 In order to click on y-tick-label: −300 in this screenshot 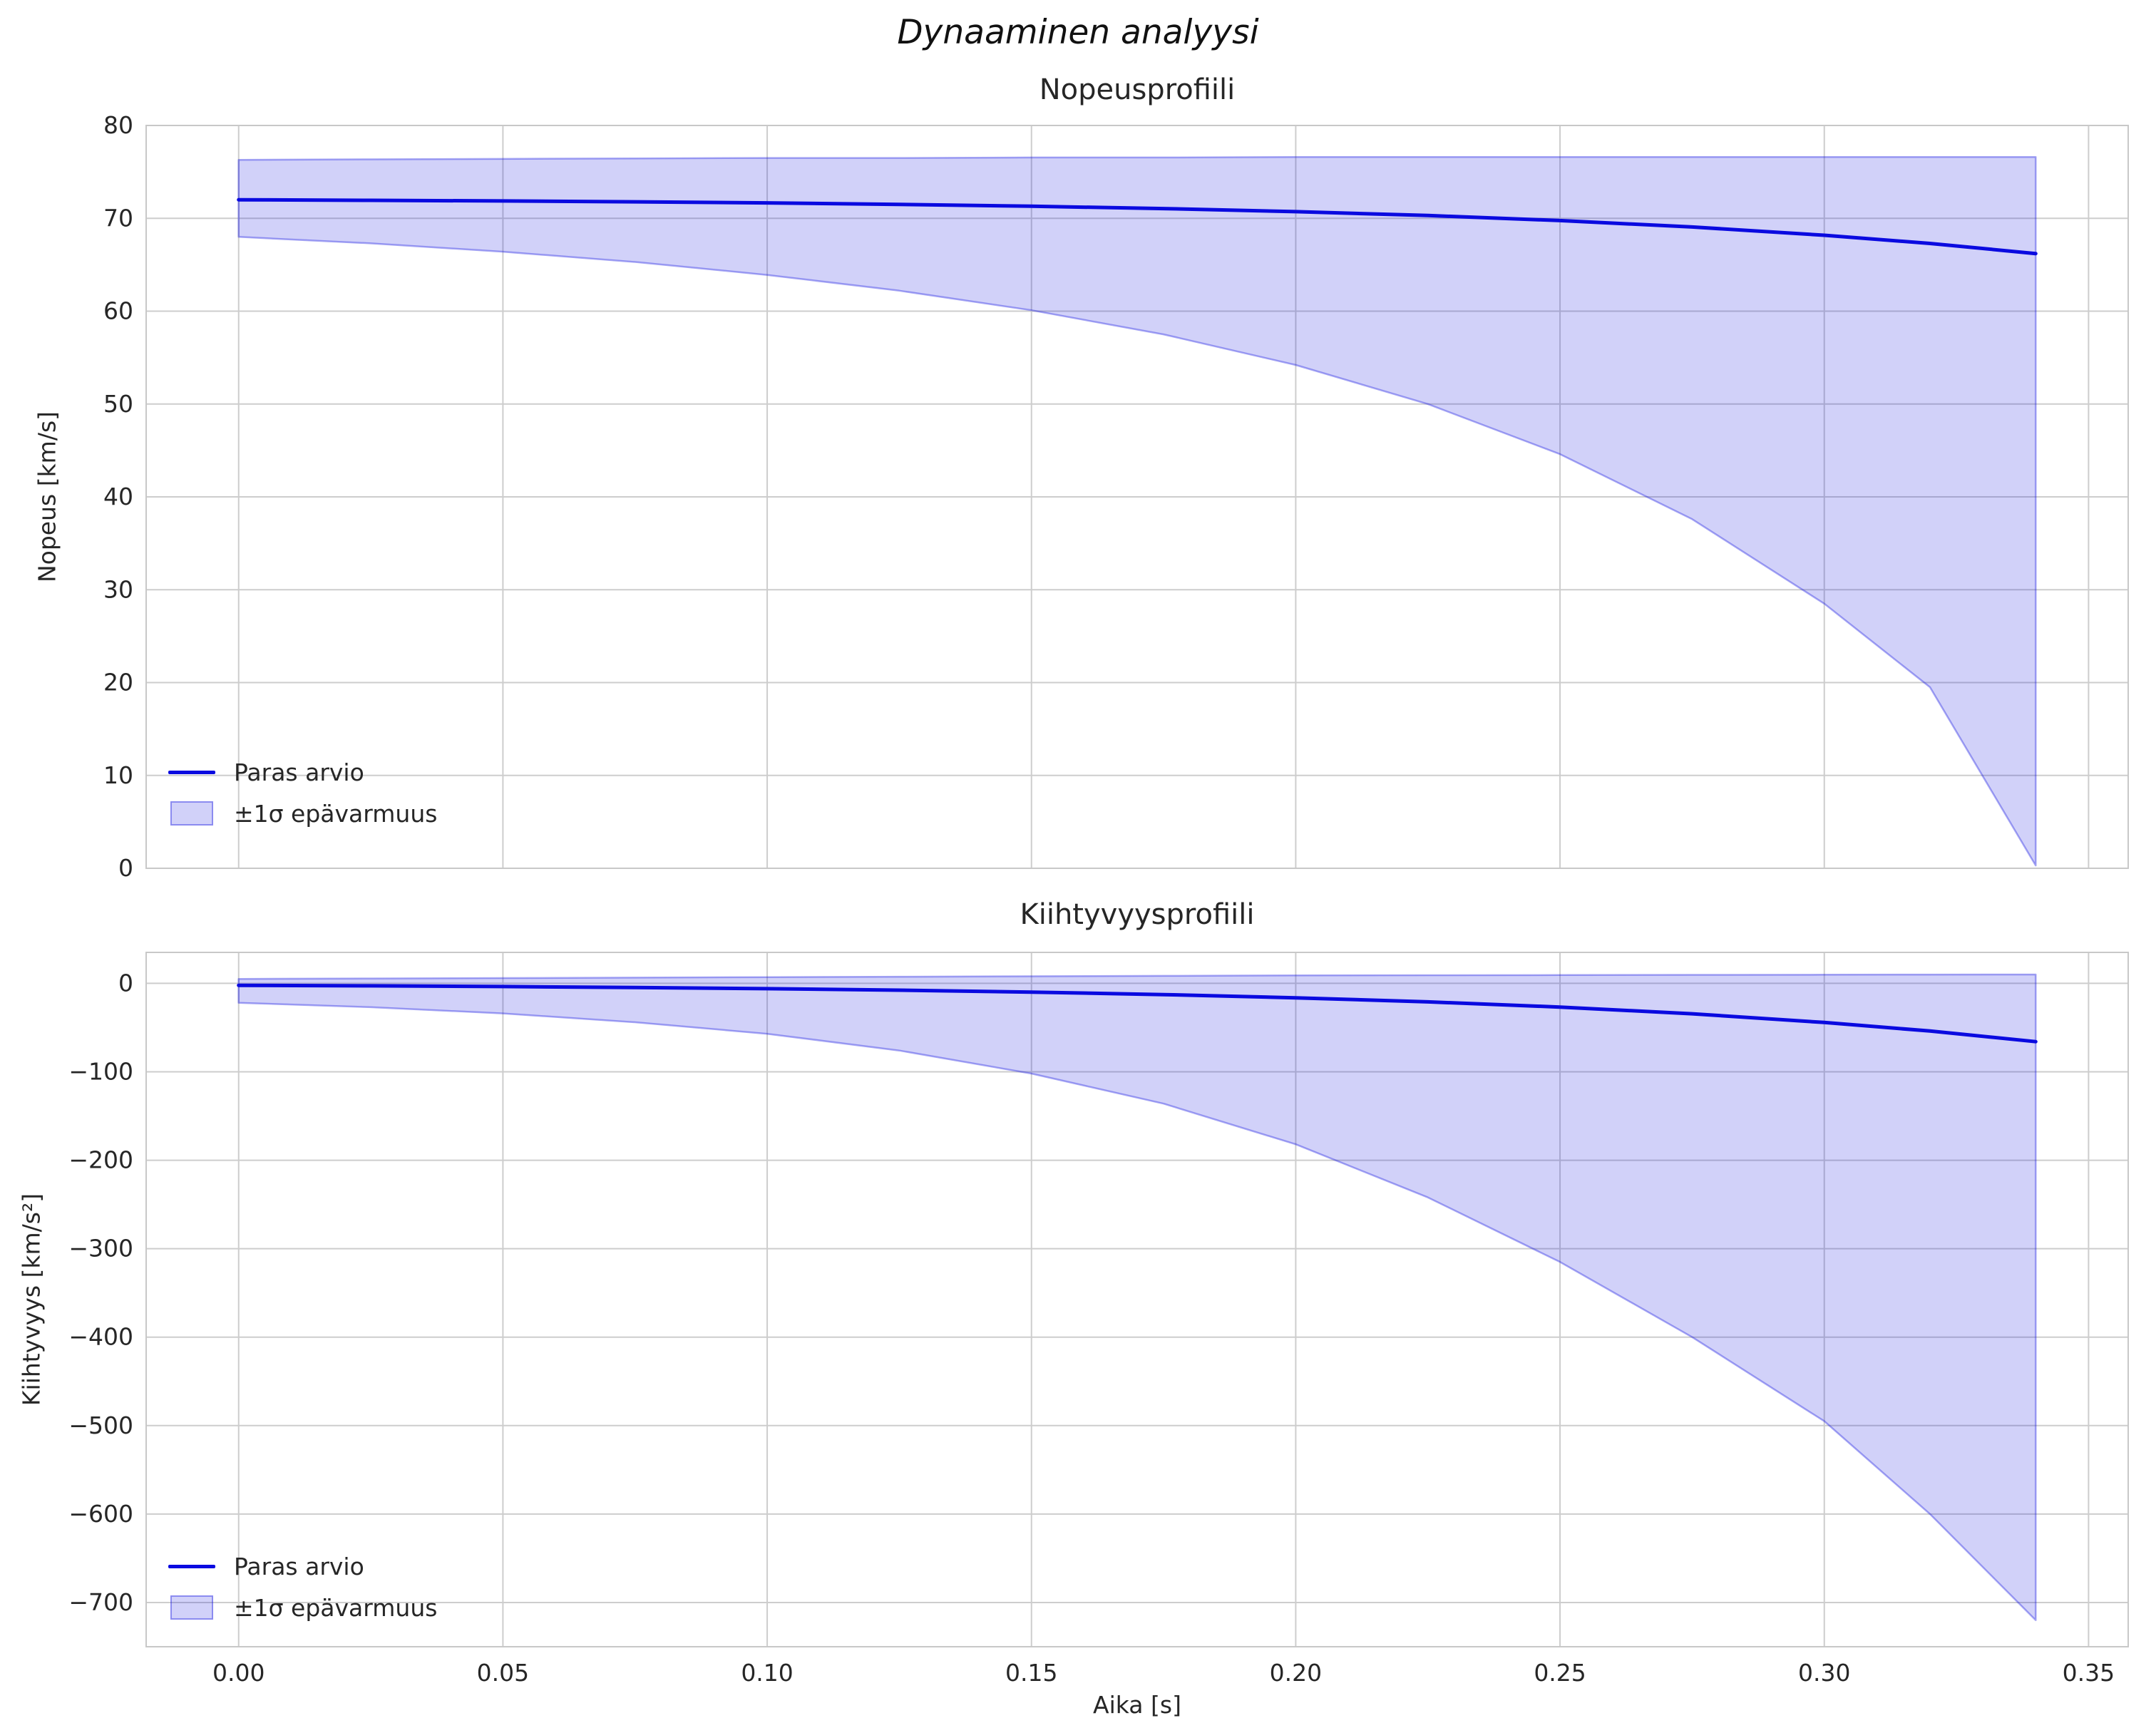, I will do `click(100, 1248)`.